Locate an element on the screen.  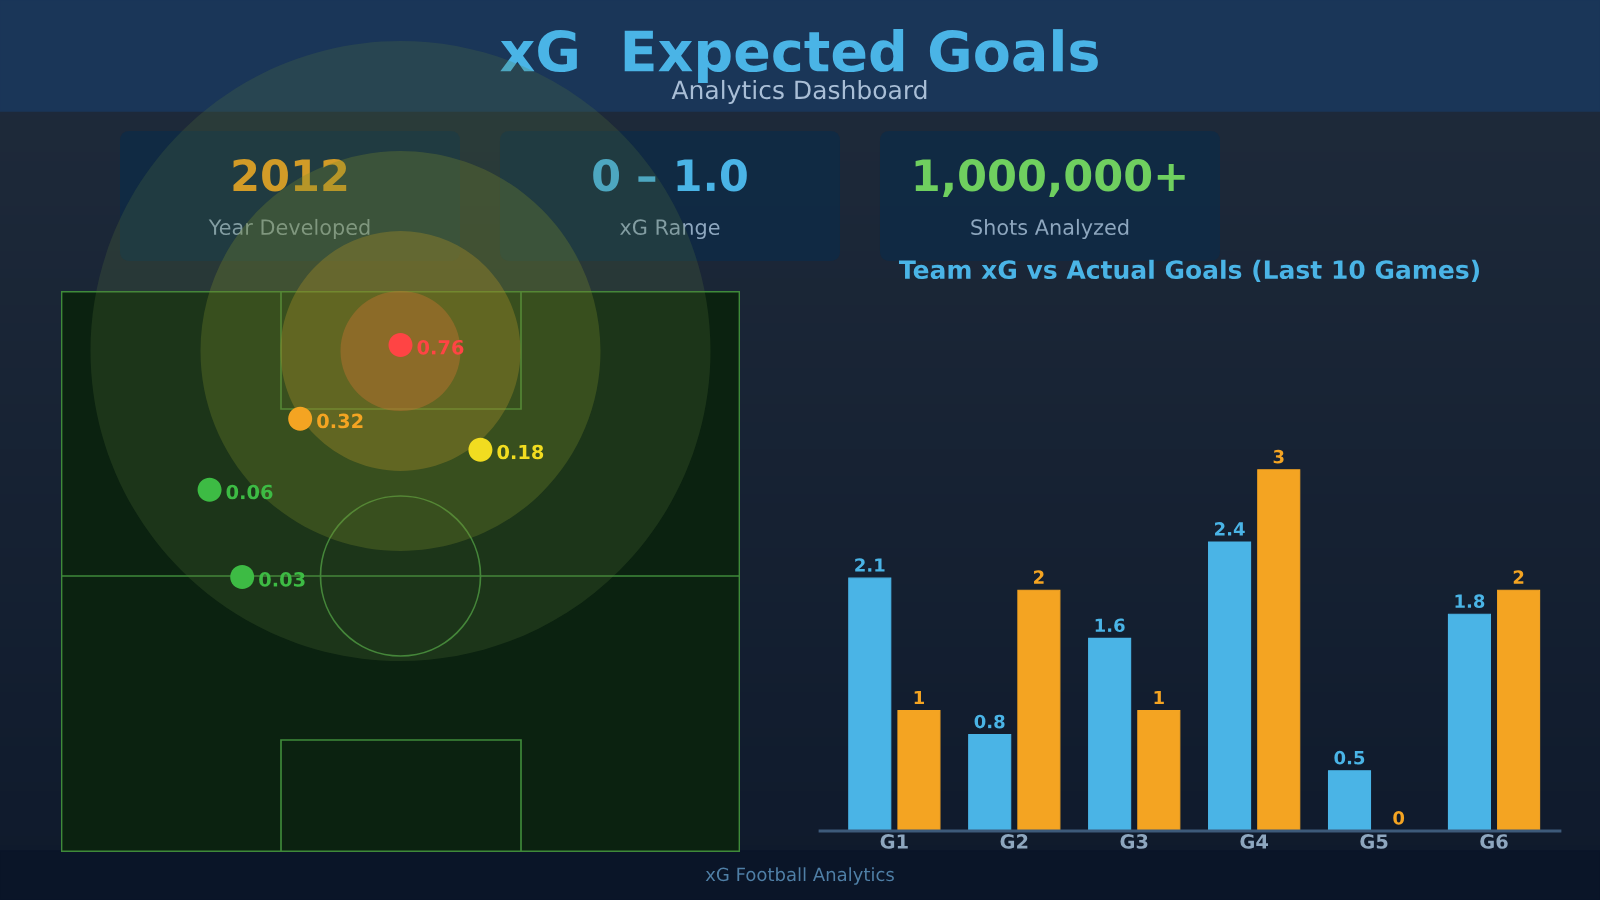
x-tick-label: G1 is located at coordinates (894, 841).